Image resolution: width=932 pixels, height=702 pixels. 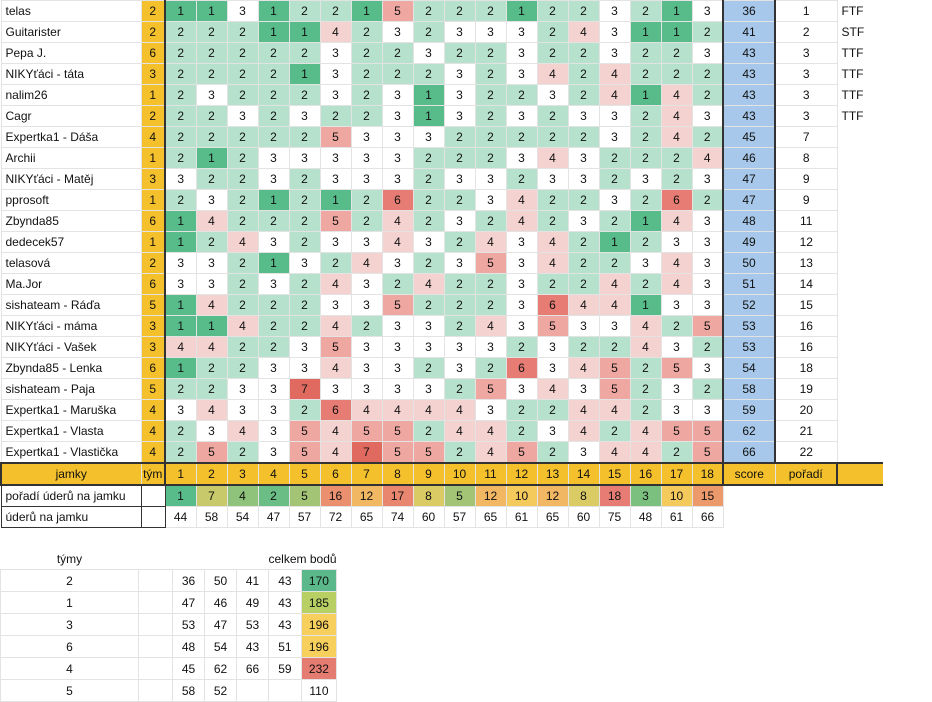 I want to click on player-rank: 21, so click(x=806, y=431).